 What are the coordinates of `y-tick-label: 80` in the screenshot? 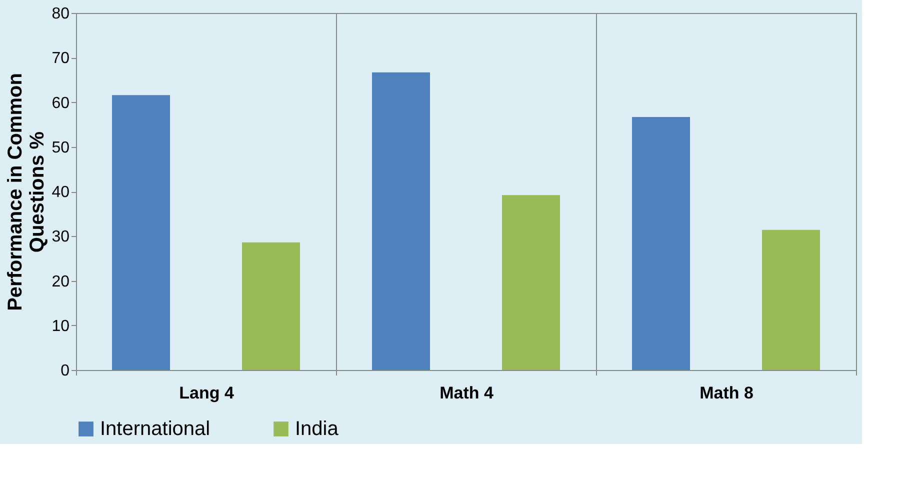 It's located at (61, 14).